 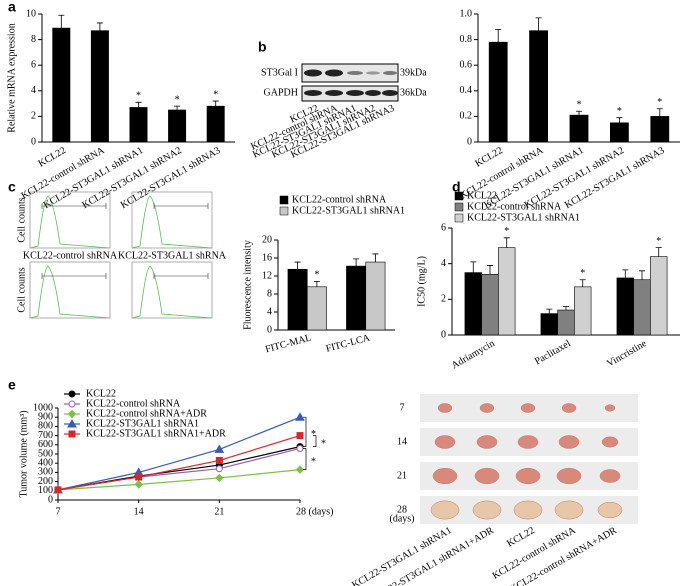 I want to click on day-unit: (days), so click(x=402, y=518).